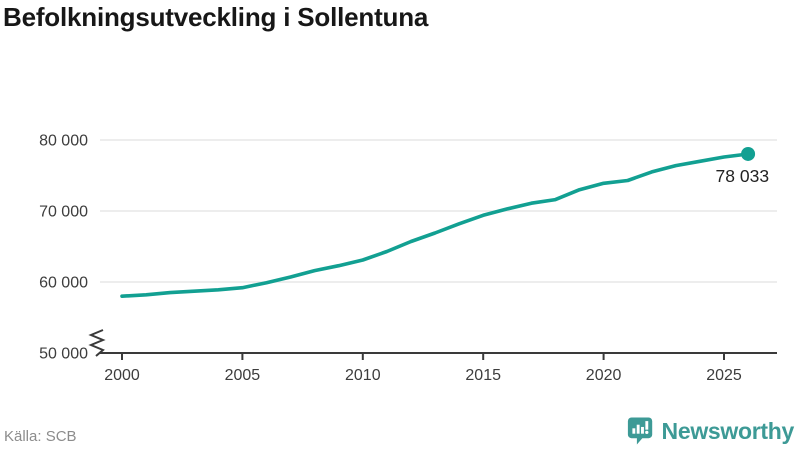 Image resolution: width=800 pixels, height=450 pixels. I want to click on x-tick-label: 2010, so click(363, 375).